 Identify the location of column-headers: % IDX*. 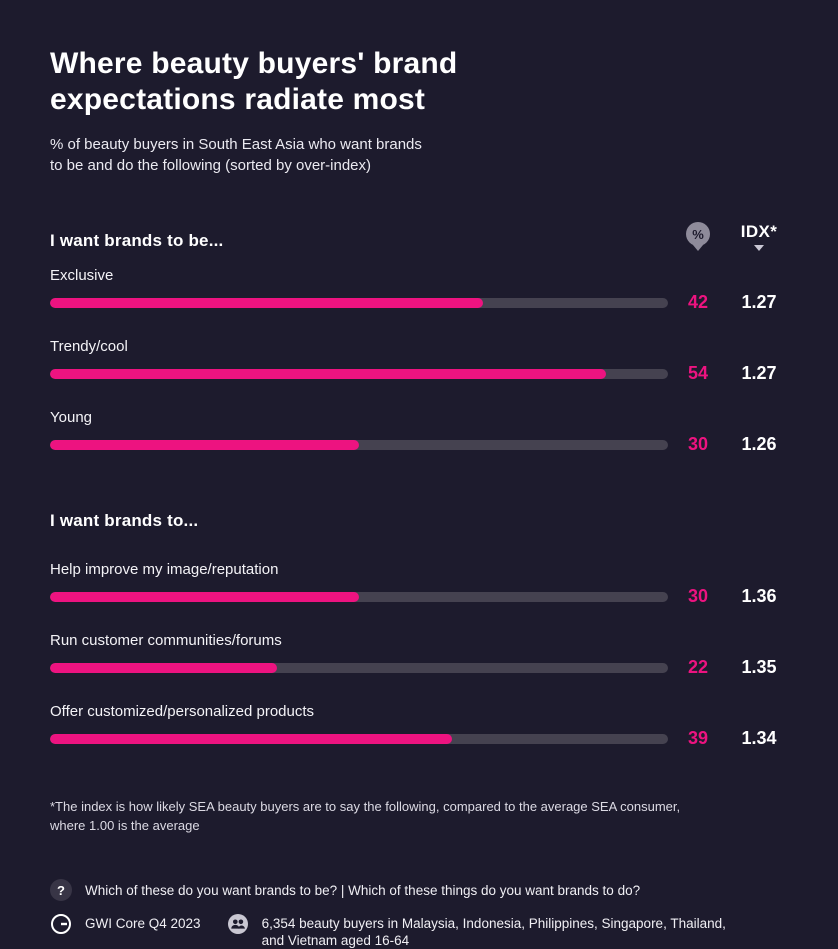
(729, 236).